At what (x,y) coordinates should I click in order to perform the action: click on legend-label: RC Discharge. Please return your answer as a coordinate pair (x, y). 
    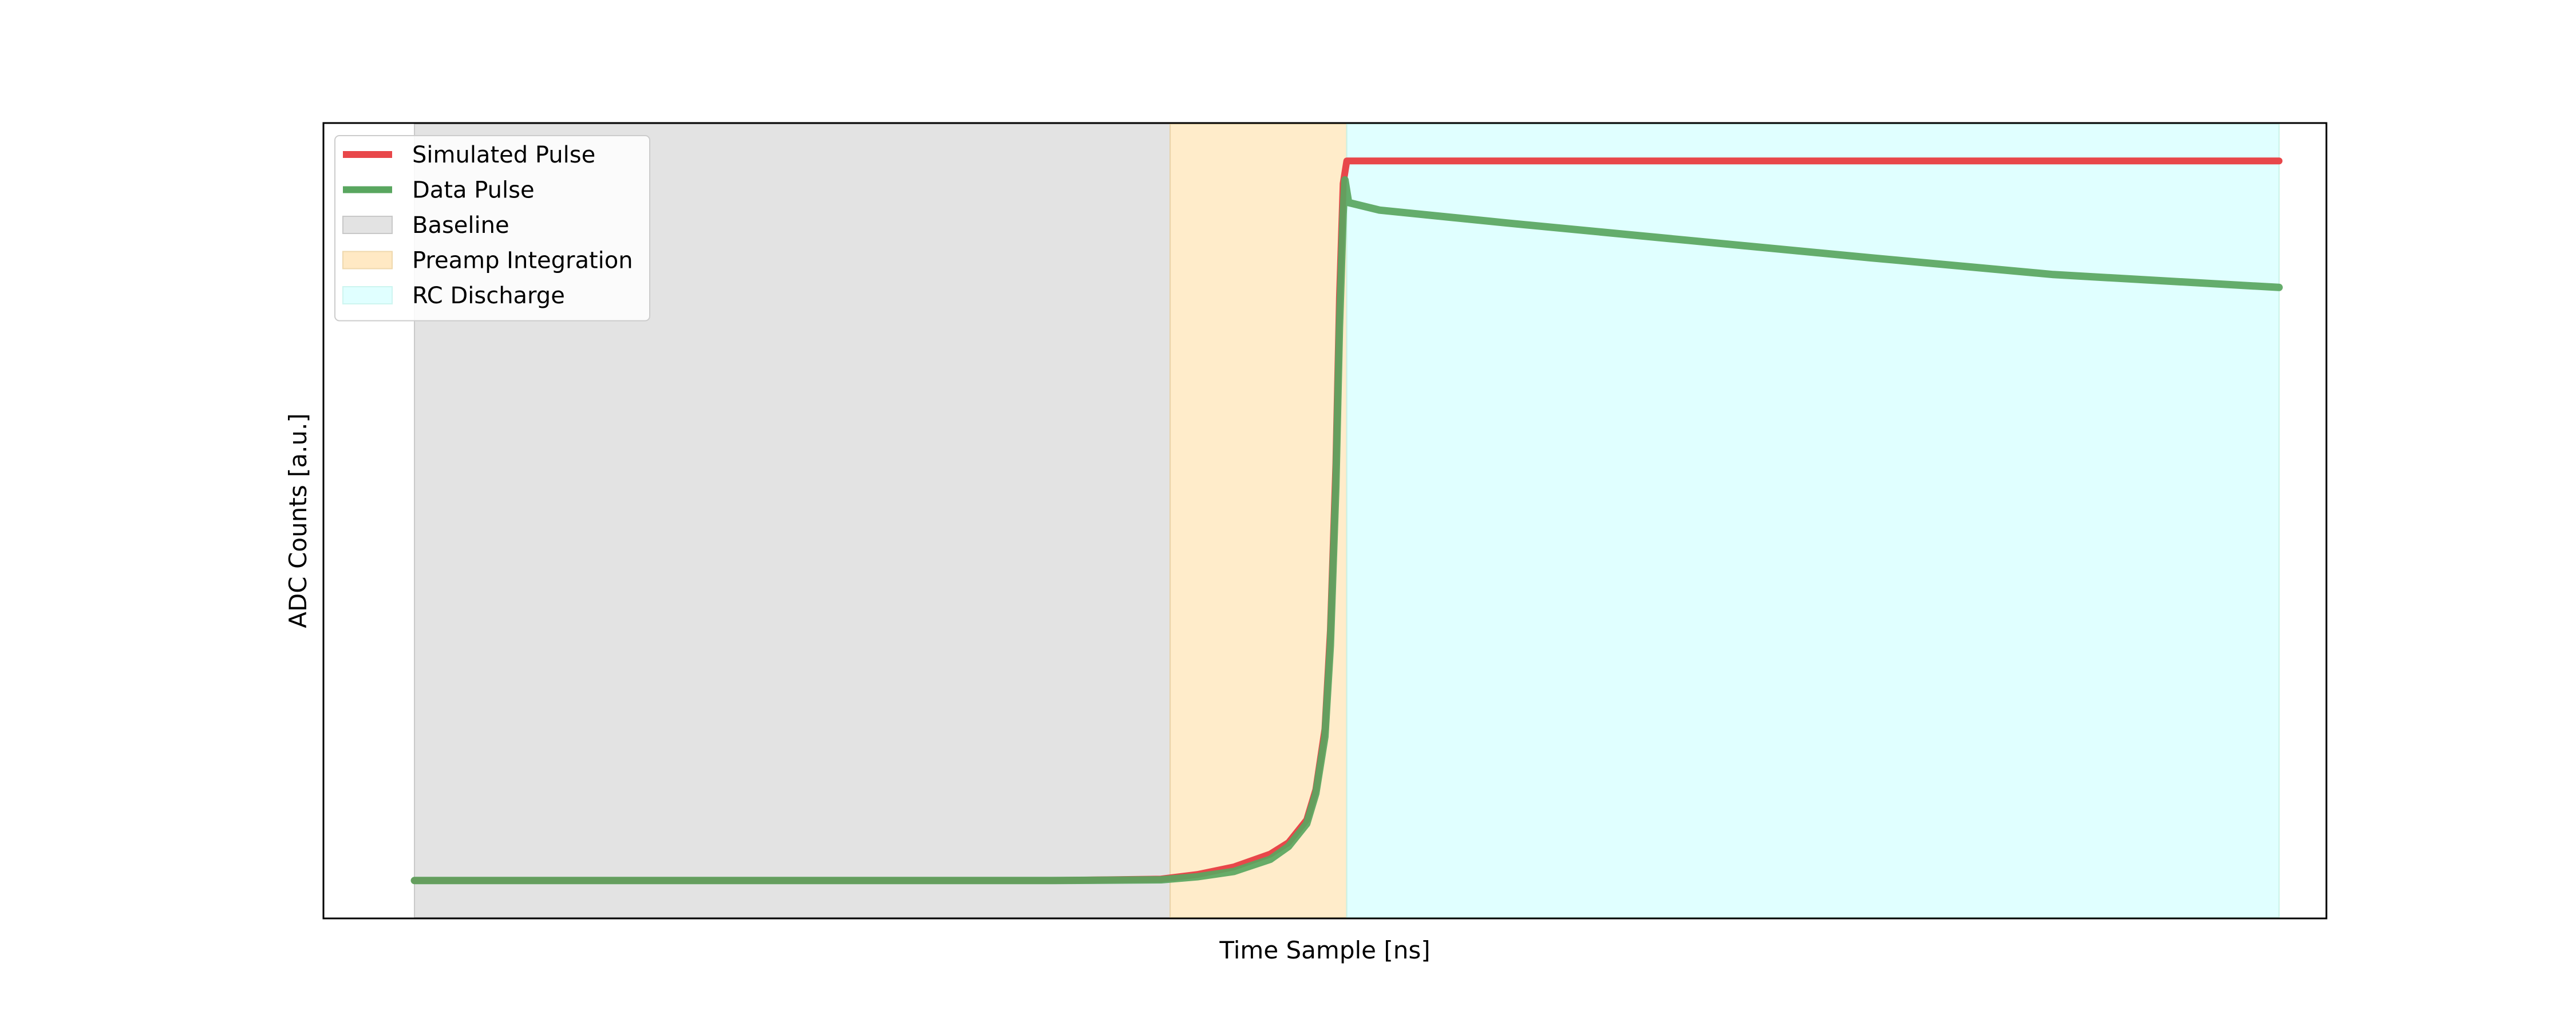
    Looking at the image, I should click on (488, 296).